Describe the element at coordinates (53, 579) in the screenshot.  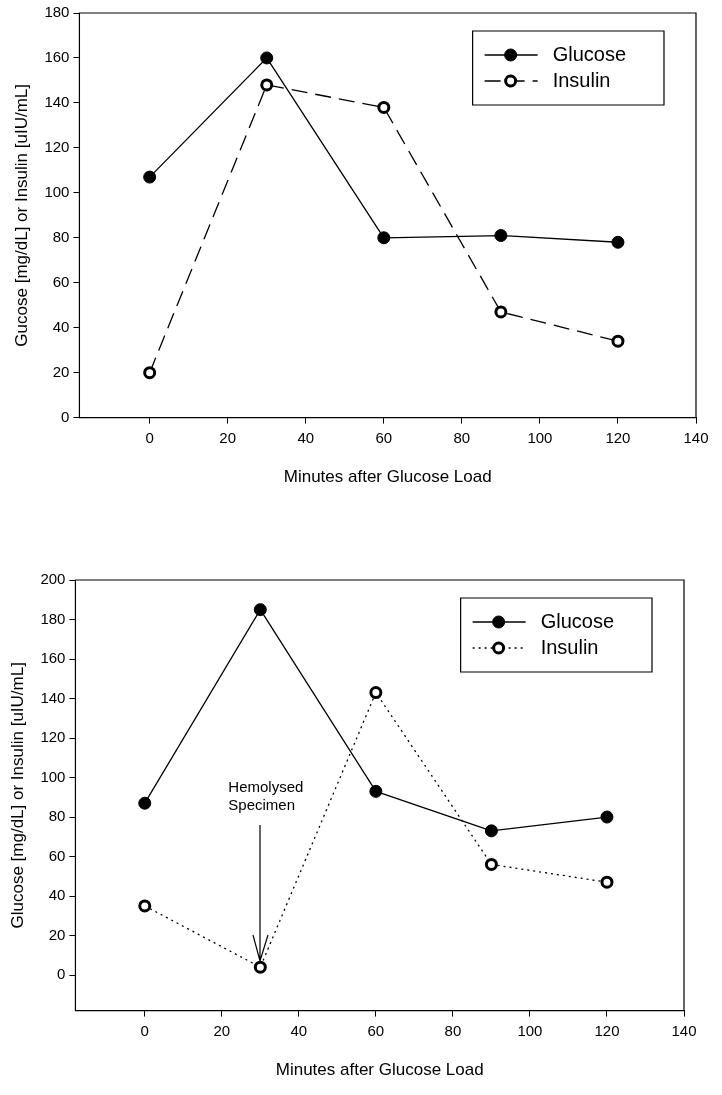
I see `y-tick-label: 200` at that location.